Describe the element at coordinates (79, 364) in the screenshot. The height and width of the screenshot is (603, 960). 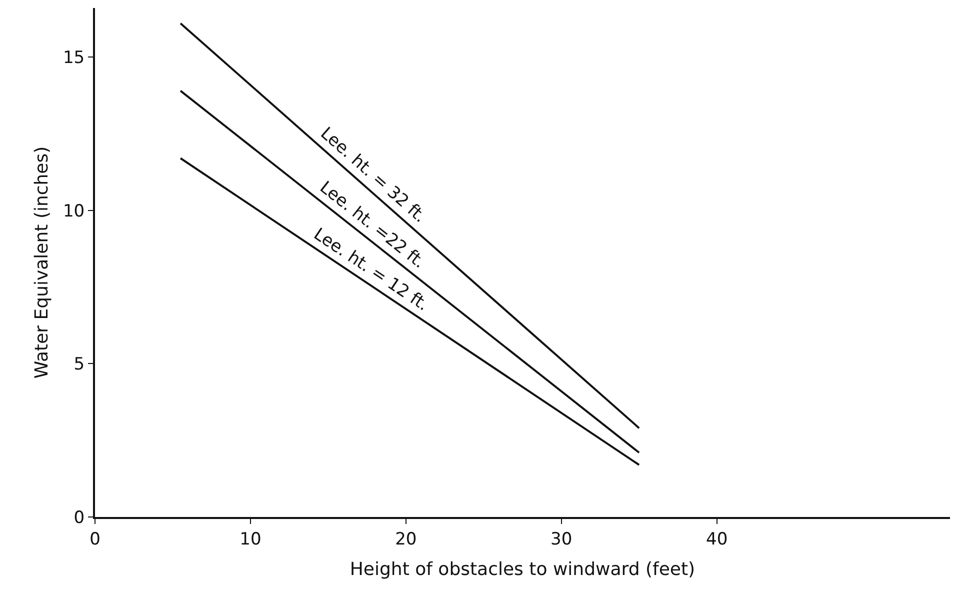
I see `y-tick-label: 5` at that location.